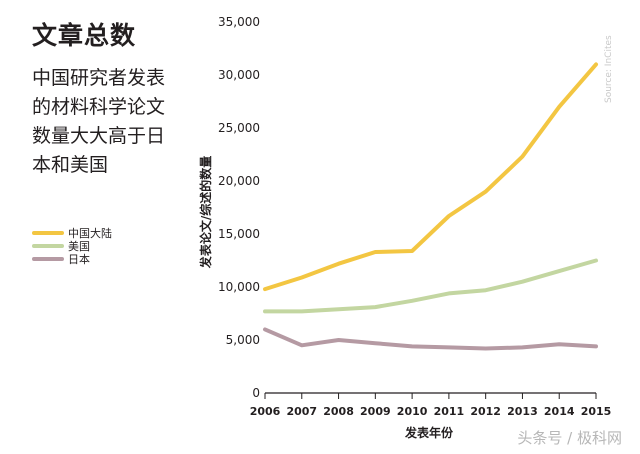  Describe the element at coordinates (48, 258) in the screenshot. I see `legend-swatch-japan` at that location.